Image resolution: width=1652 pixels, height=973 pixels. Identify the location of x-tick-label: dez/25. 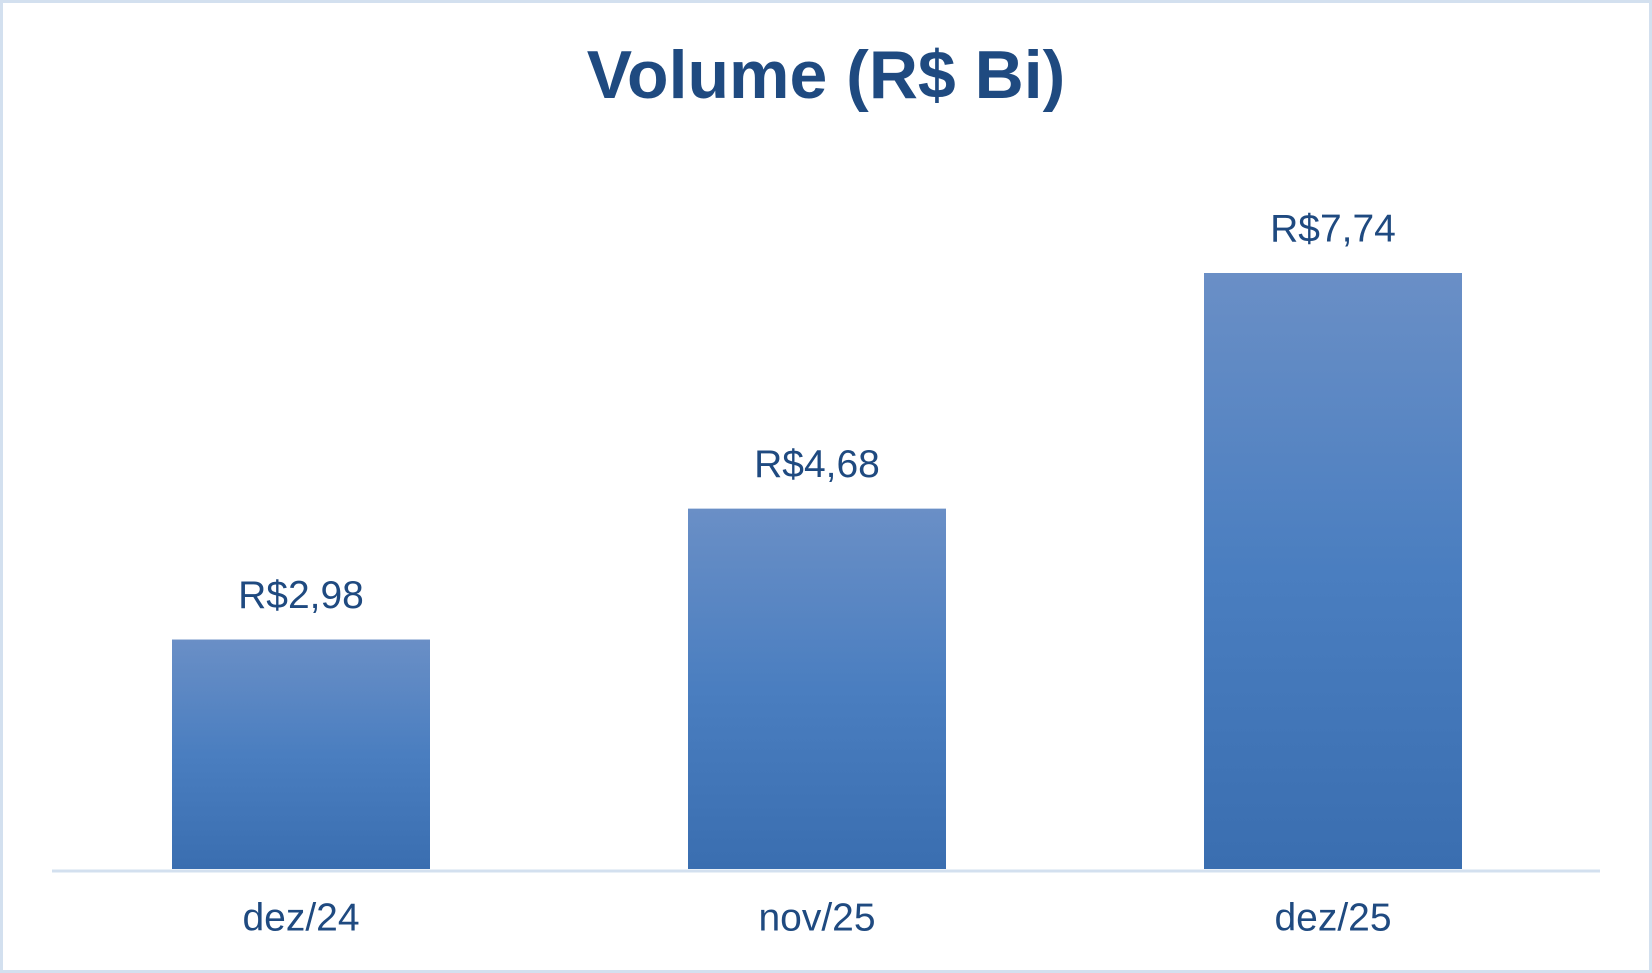
(1332, 917).